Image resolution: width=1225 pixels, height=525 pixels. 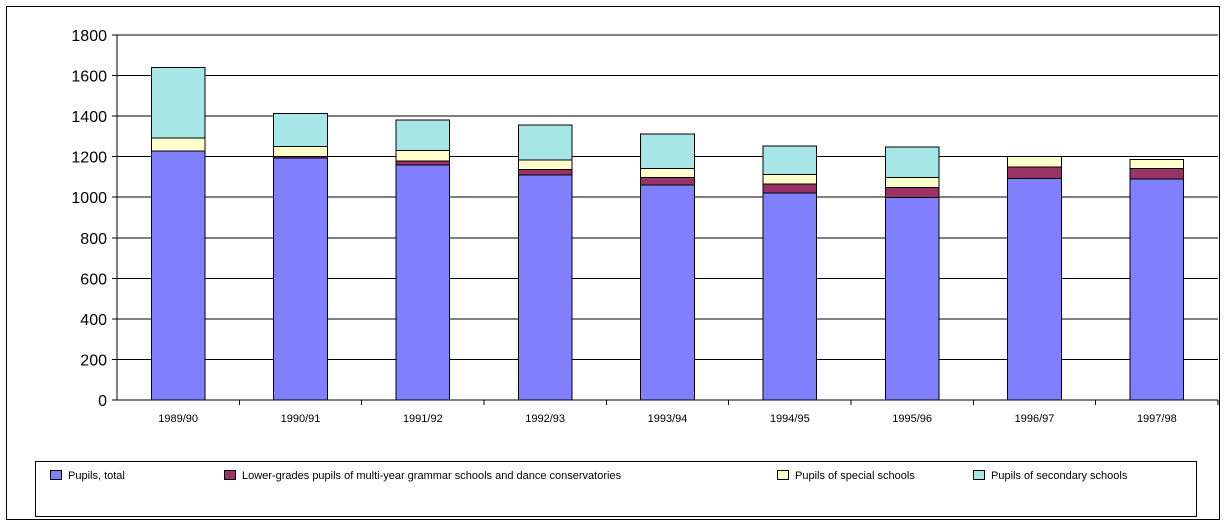 I want to click on legend-swatch-secondary-schools, so click(x=979, y=475).